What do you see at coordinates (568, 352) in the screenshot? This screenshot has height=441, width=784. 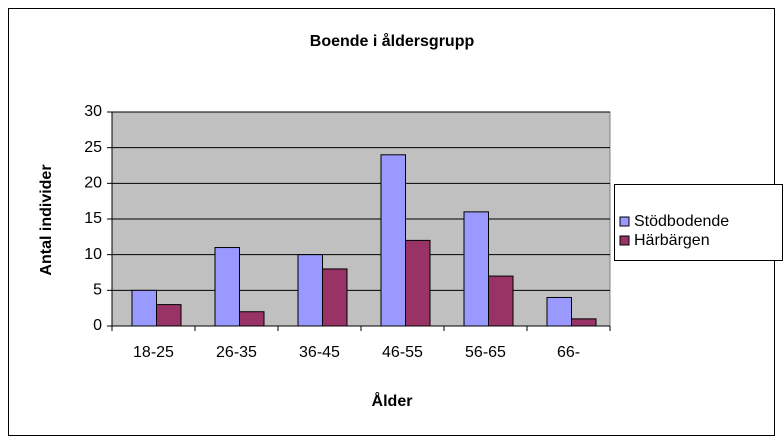 I see `x-tick-label: 66-` at bounding box center [568, 352].